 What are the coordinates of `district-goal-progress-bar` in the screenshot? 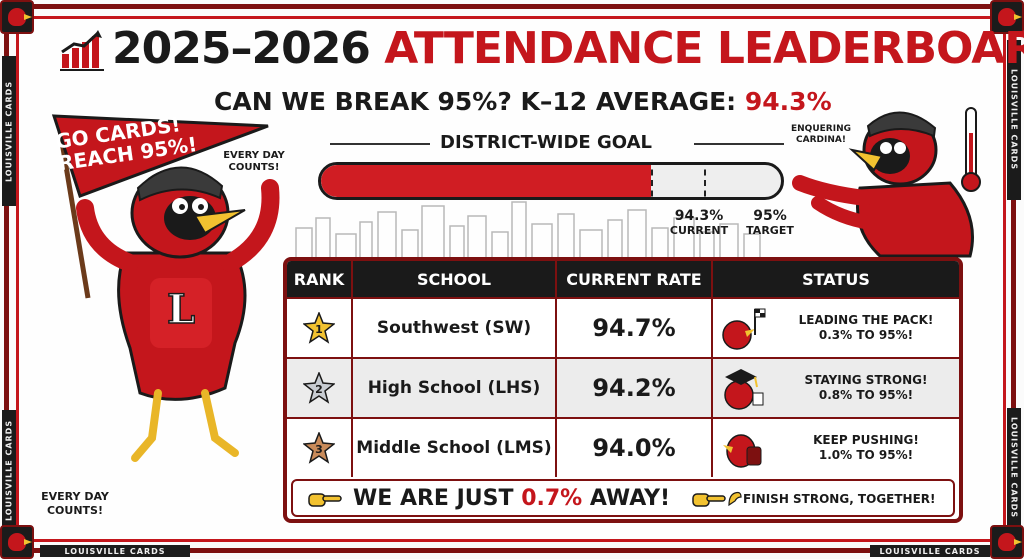 It's located at (551, 181).